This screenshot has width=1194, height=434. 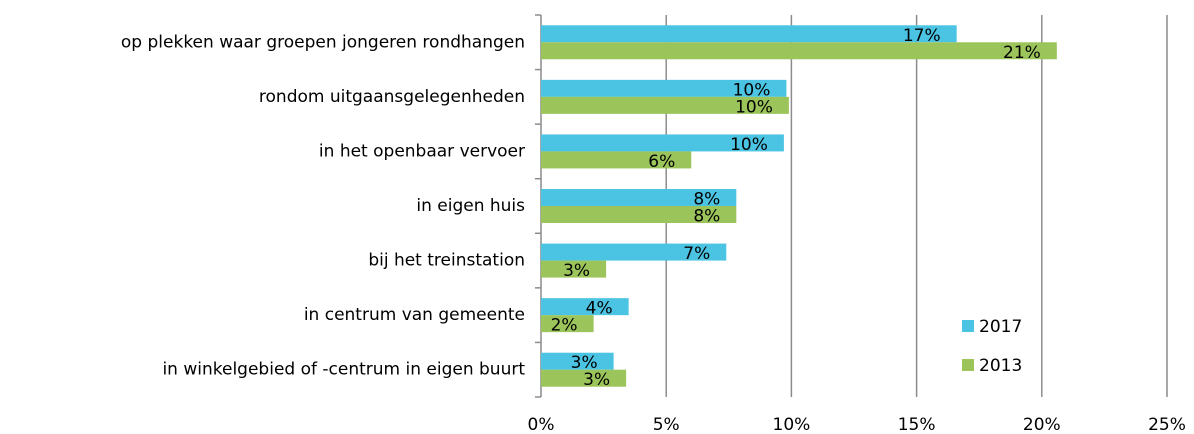 I want to click on value-label: 7%, so click(x=696, y=254).